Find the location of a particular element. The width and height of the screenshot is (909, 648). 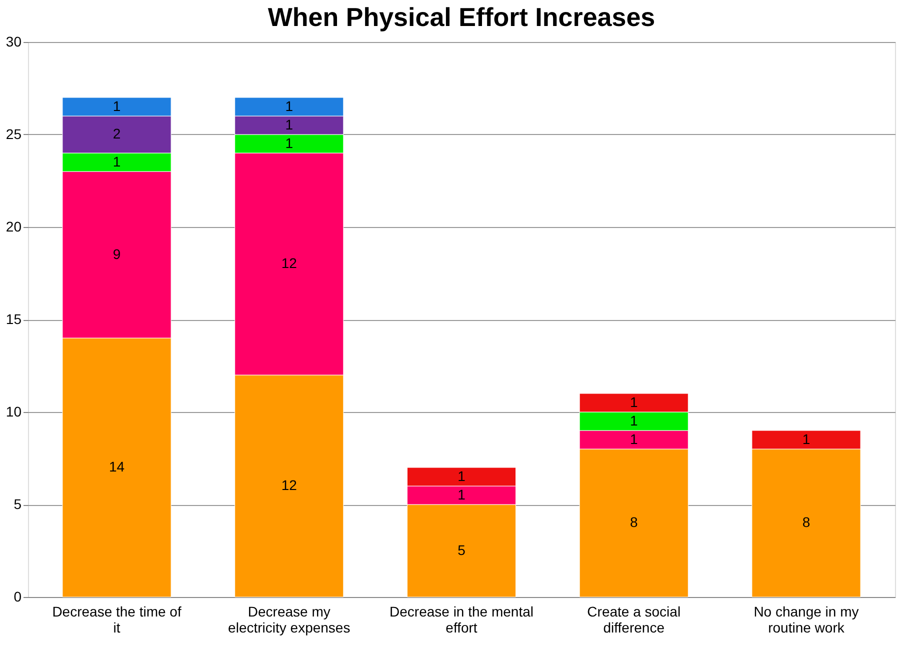

data-label: 5 is located at coordinates (462, 550).